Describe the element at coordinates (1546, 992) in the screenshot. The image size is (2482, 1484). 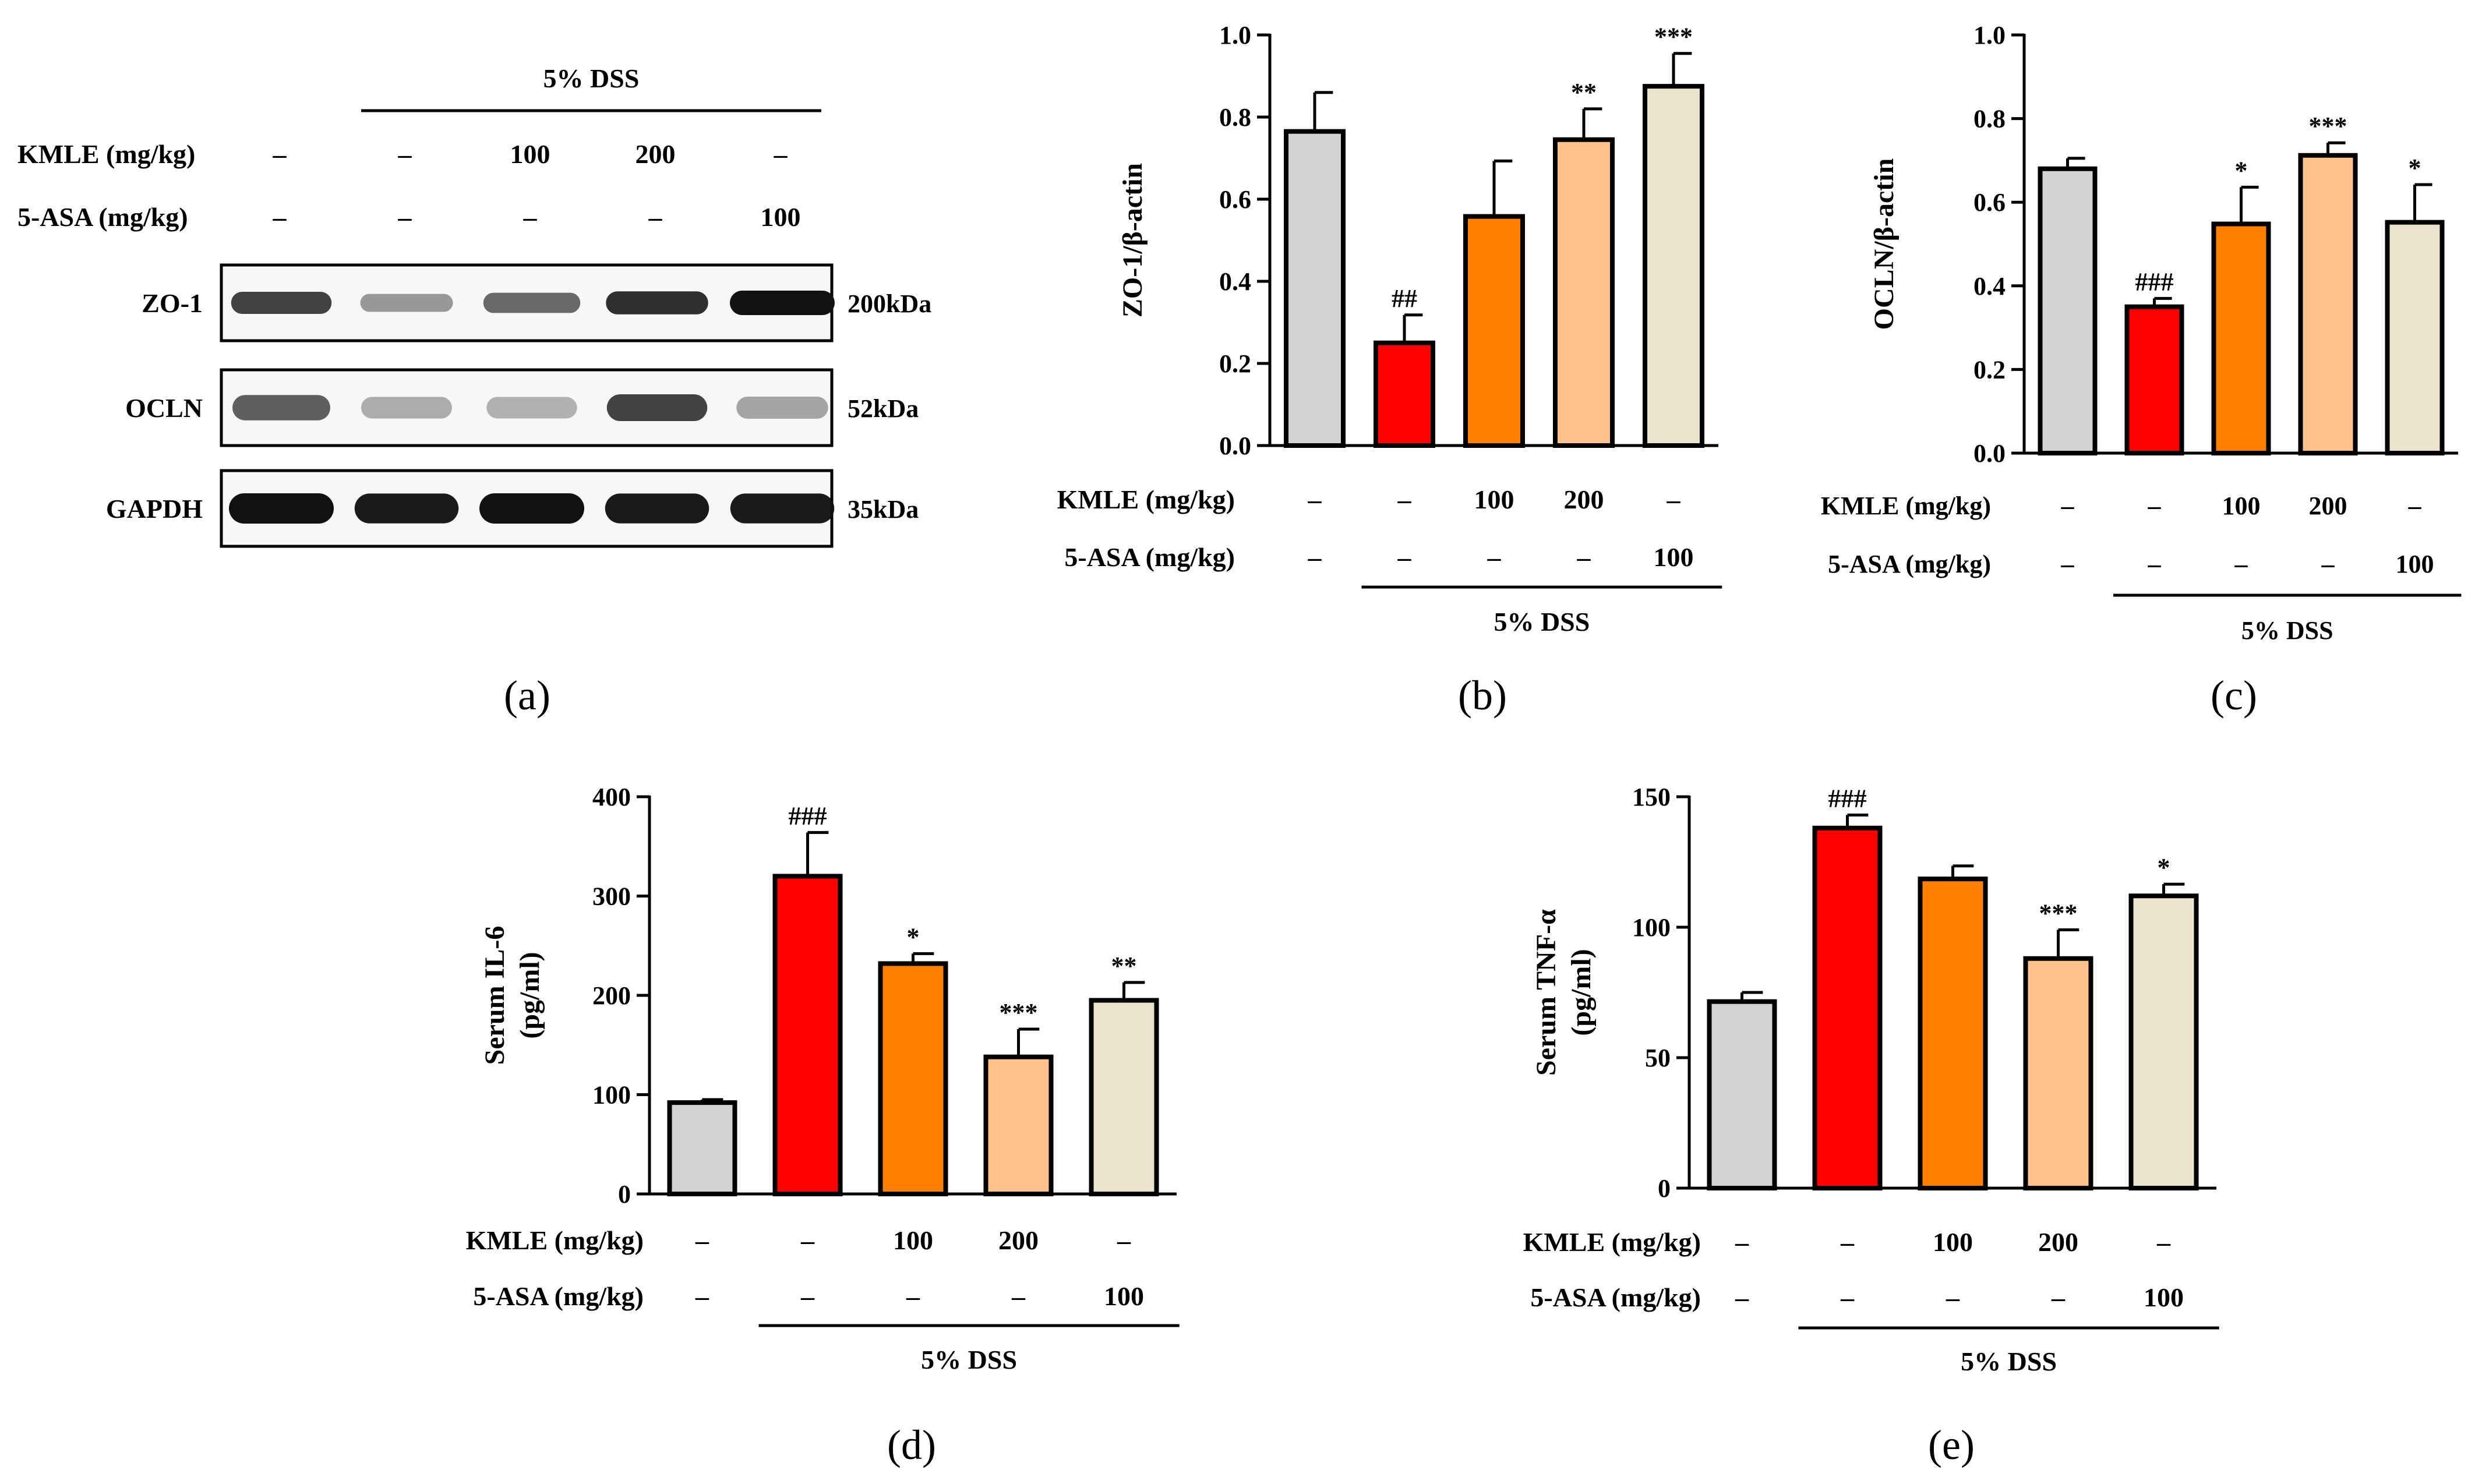
I see `y-axis-label: Serum TNF-α` at that location.